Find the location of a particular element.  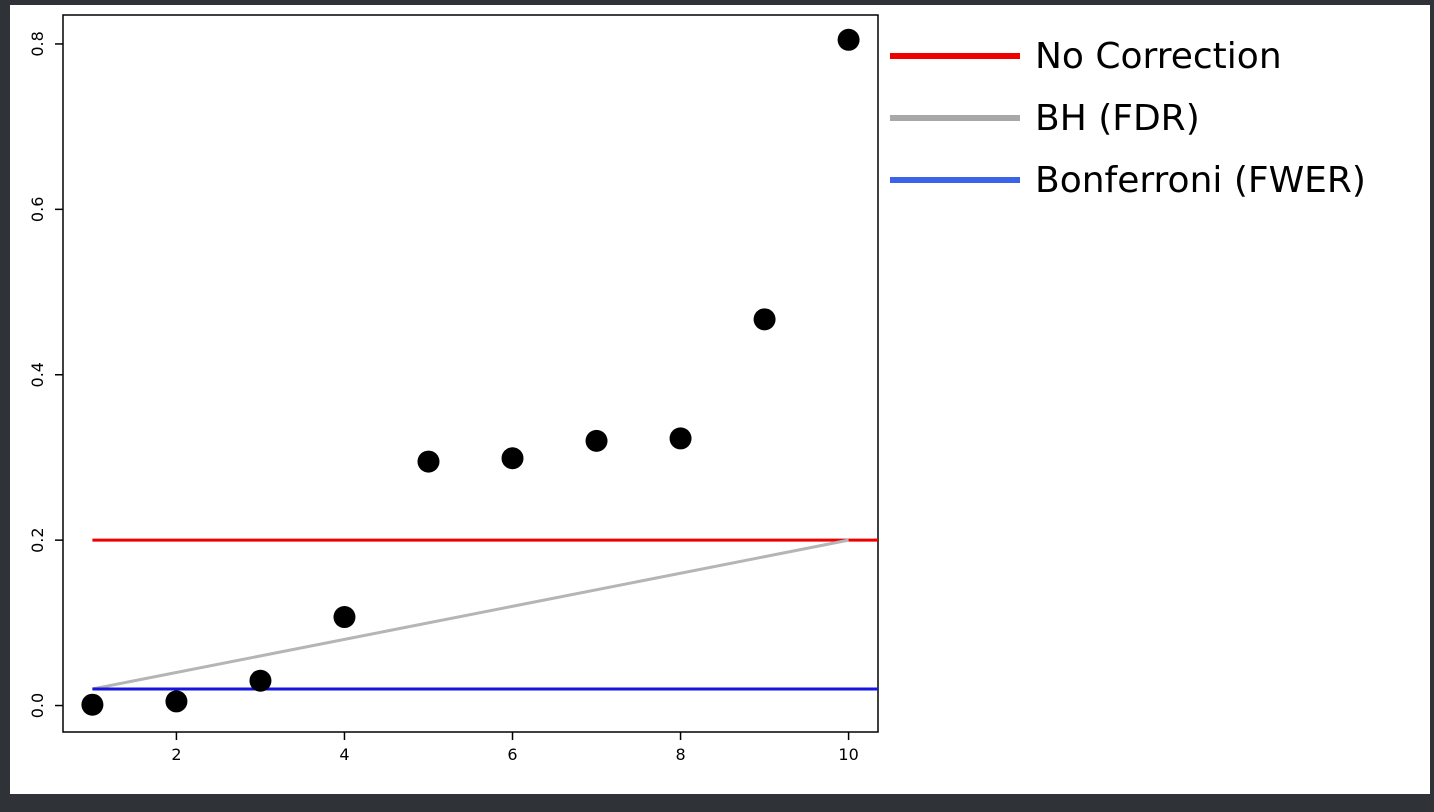

y-tick-label: 0.6 is located at coordinates (37, 209).